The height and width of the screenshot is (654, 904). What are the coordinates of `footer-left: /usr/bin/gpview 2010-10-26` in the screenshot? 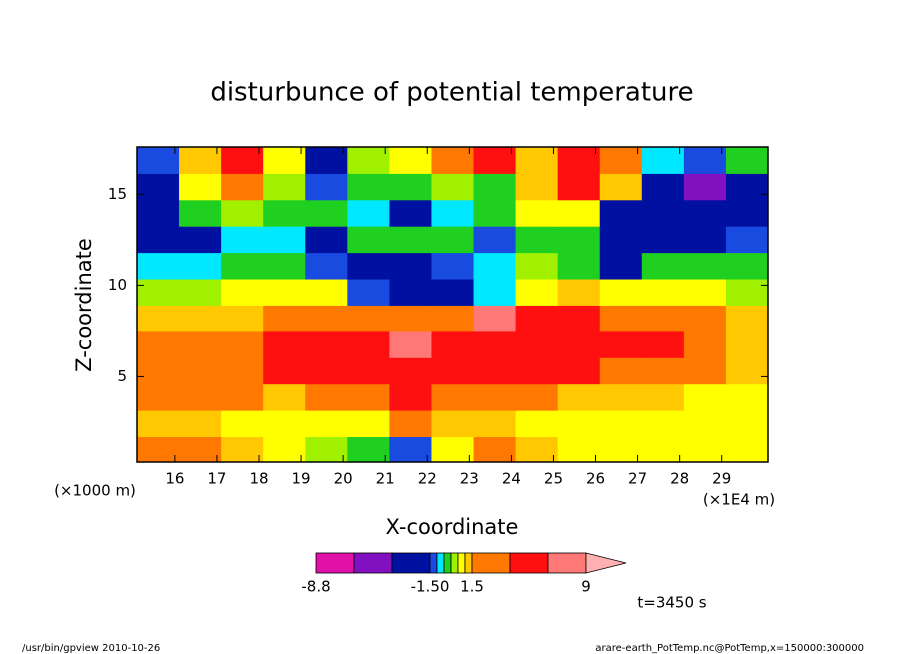 It's located at (91, 648).